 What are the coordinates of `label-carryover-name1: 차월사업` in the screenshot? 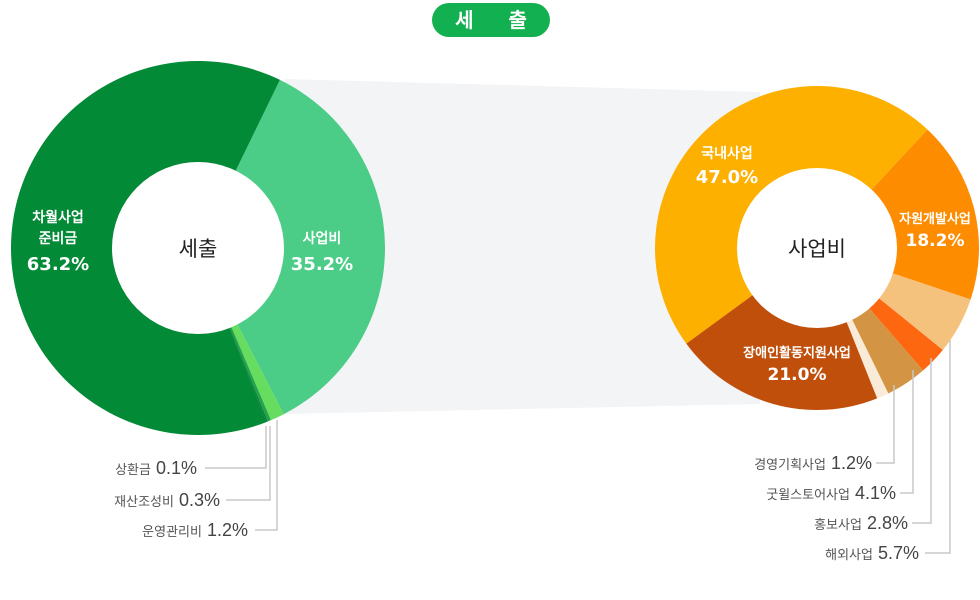 It's located at (58, 217).